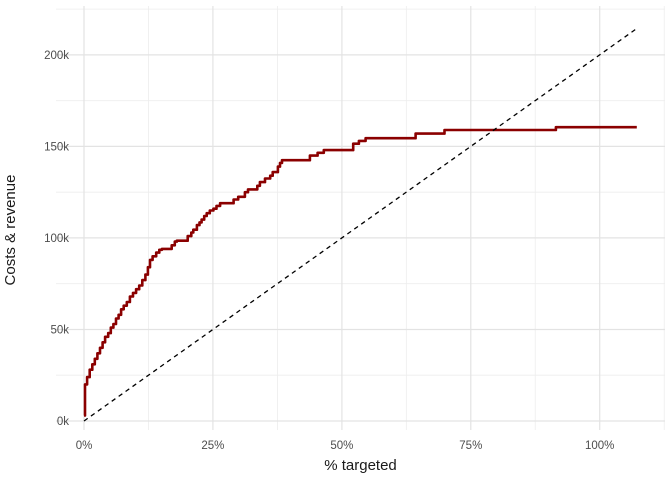 The width and height of the screenshot is (672, 480). I want to click on x-tick-label: 50%, so click(341, 446).